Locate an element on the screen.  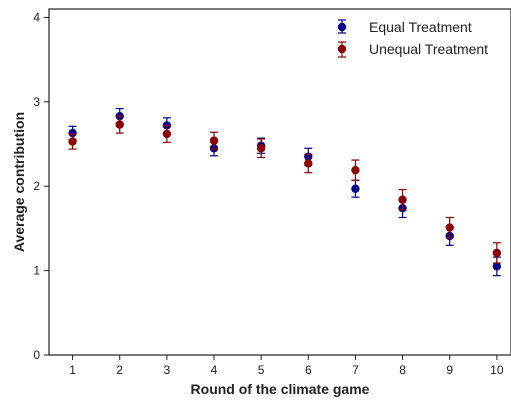
y-tick-label: 4 is located at coordinates (36, 17).